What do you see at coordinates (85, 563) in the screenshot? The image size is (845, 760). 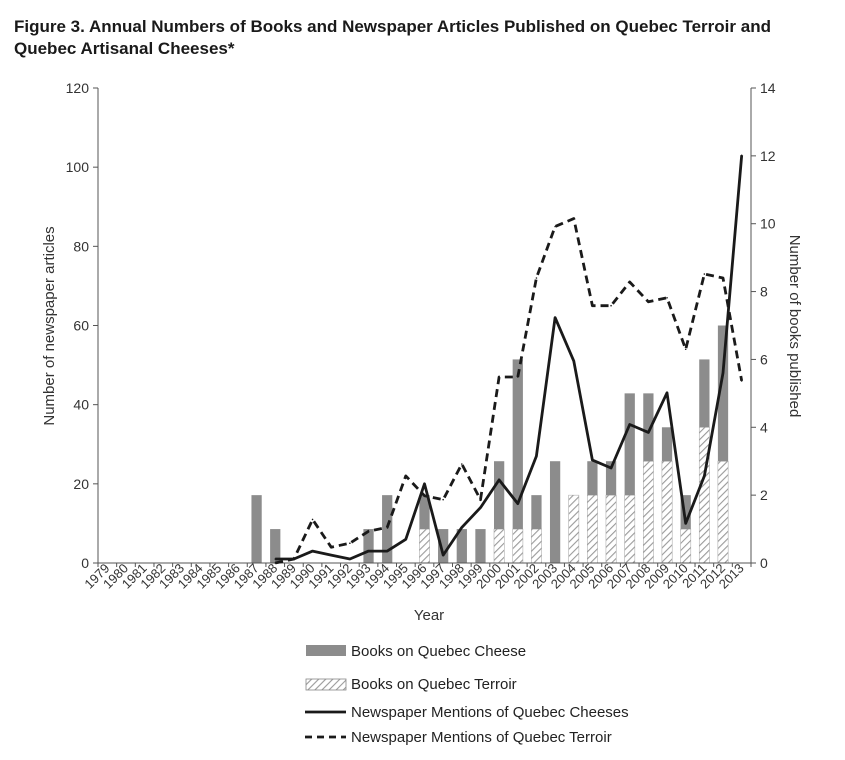 I see `y-left-tick-label-0: 0` at bounding box center [85, 563].